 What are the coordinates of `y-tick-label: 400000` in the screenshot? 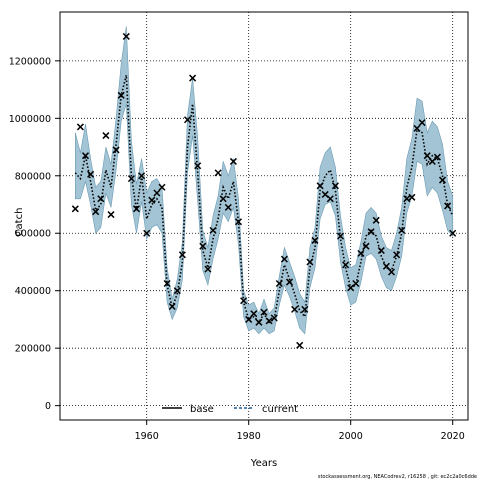 It's located at (33, 291).